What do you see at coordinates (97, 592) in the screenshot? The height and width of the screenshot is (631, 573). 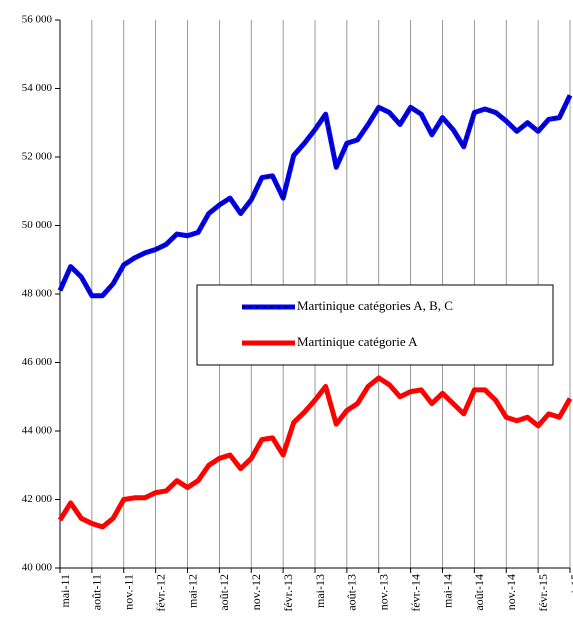 I see `x-tick-label: août-11` at bounding box center [97, 592].